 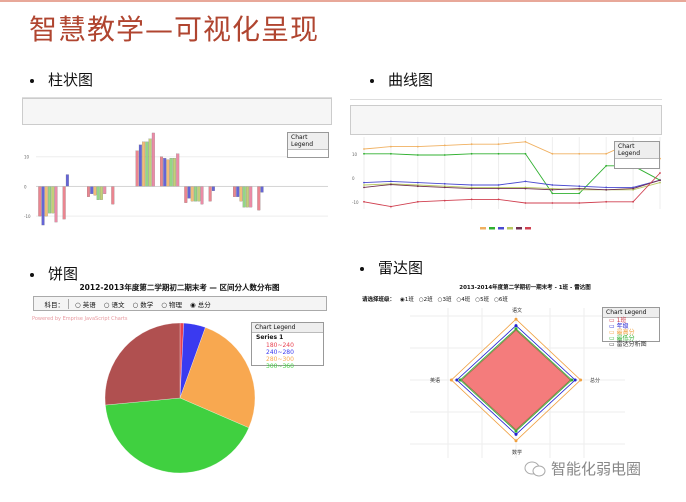 I want to click on legend-item: ▭ 最高分, so click(x=622, y=332).